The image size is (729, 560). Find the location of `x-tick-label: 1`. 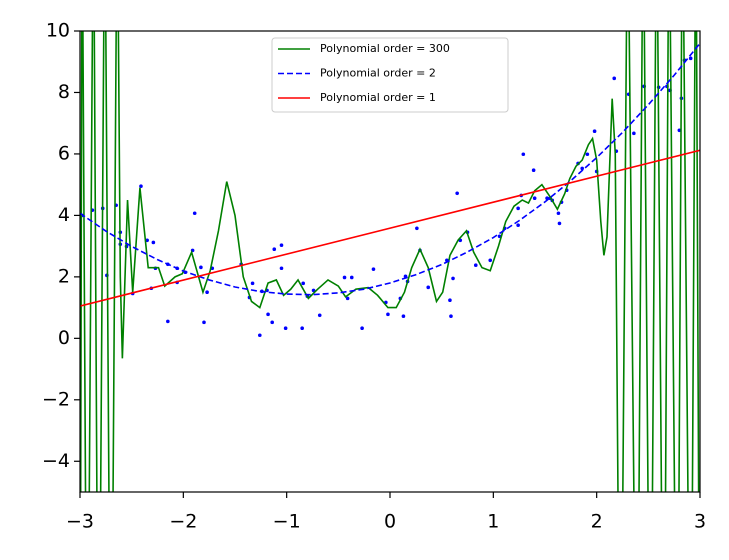

x-tick-label: 1 is located at coordinates (493, 522).